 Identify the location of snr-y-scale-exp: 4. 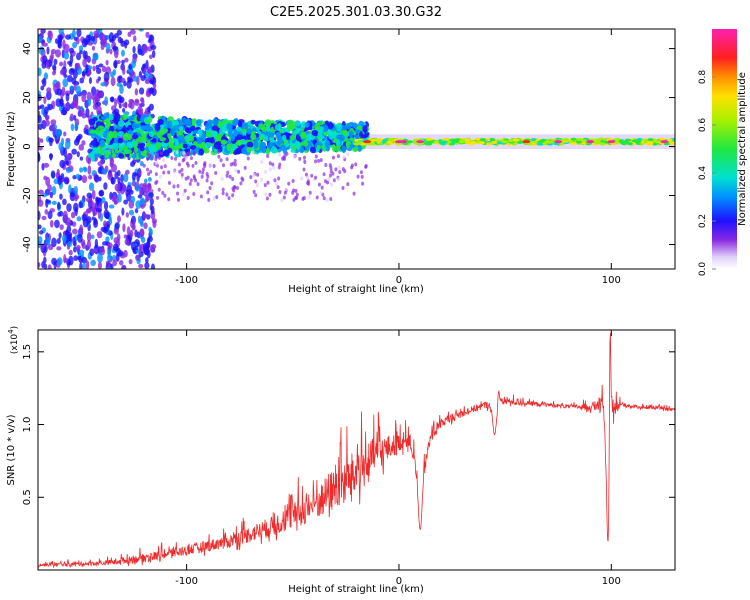
(11, 331).